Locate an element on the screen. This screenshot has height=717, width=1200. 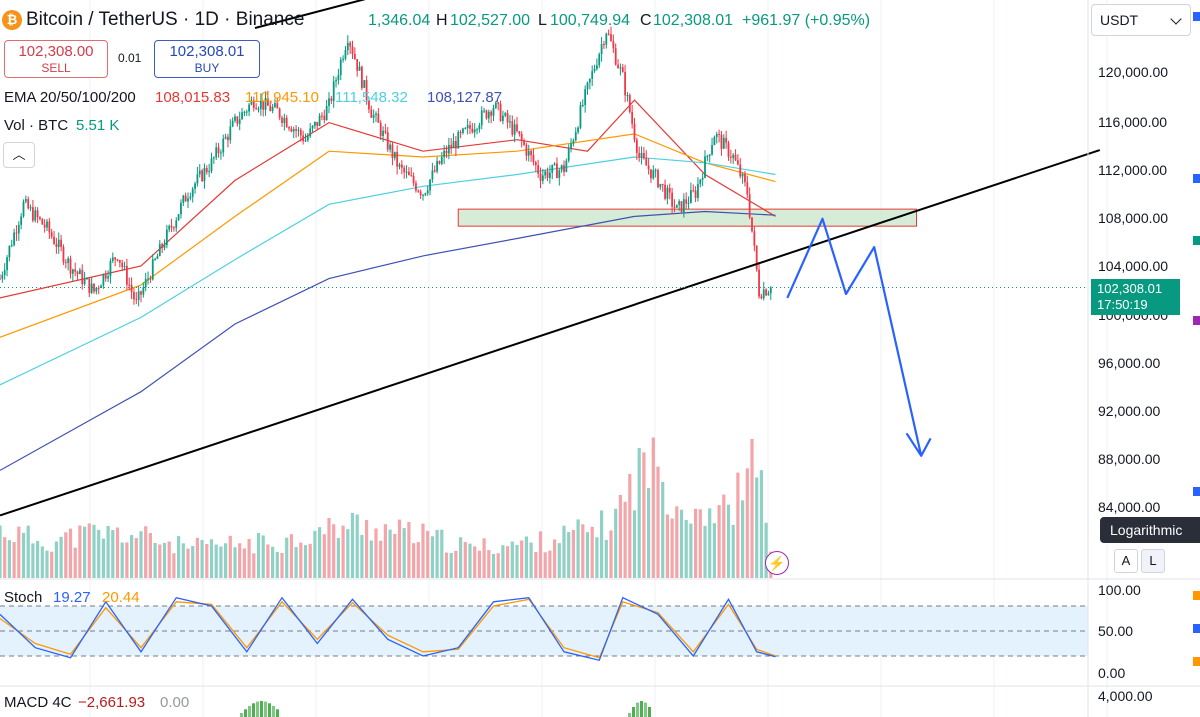
logarithmic-tooltip: Logarithmic is located at coordinates (1150, 530).